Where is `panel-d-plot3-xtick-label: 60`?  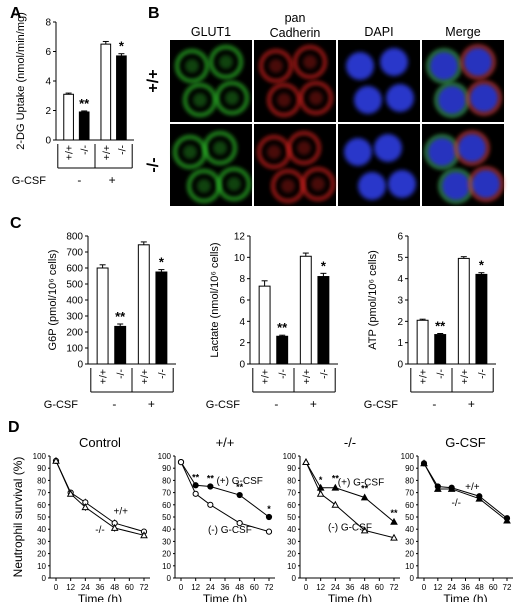 panel-d-plot3-xtick-label: 60 is located at coordinates (379, 587).